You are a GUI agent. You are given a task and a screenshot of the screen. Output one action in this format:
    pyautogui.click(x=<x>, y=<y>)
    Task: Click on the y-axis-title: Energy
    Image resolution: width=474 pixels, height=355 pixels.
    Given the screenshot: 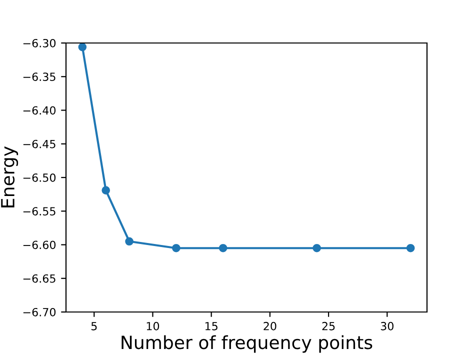 What is the action you would take?
    pyautogui.click(x=9, y=177)
    